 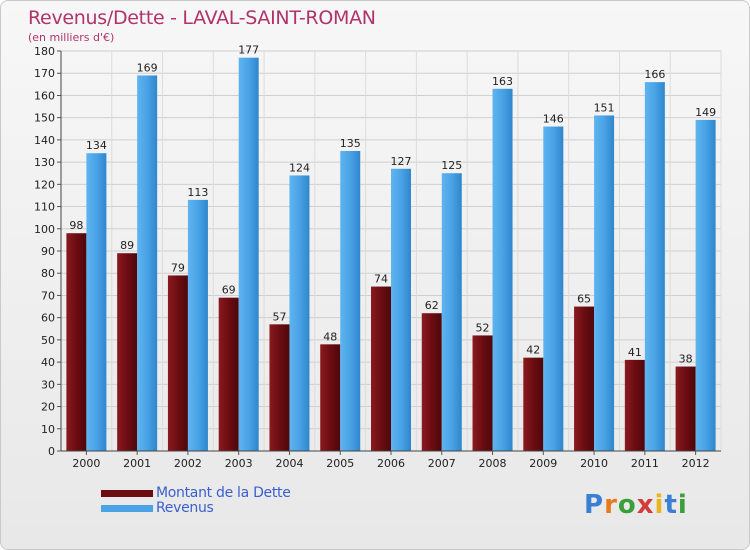 What do you see at coordinates (44, 51) in the screenshot?
I see `y-tick-label: 180` at bounding box center [44, 51].